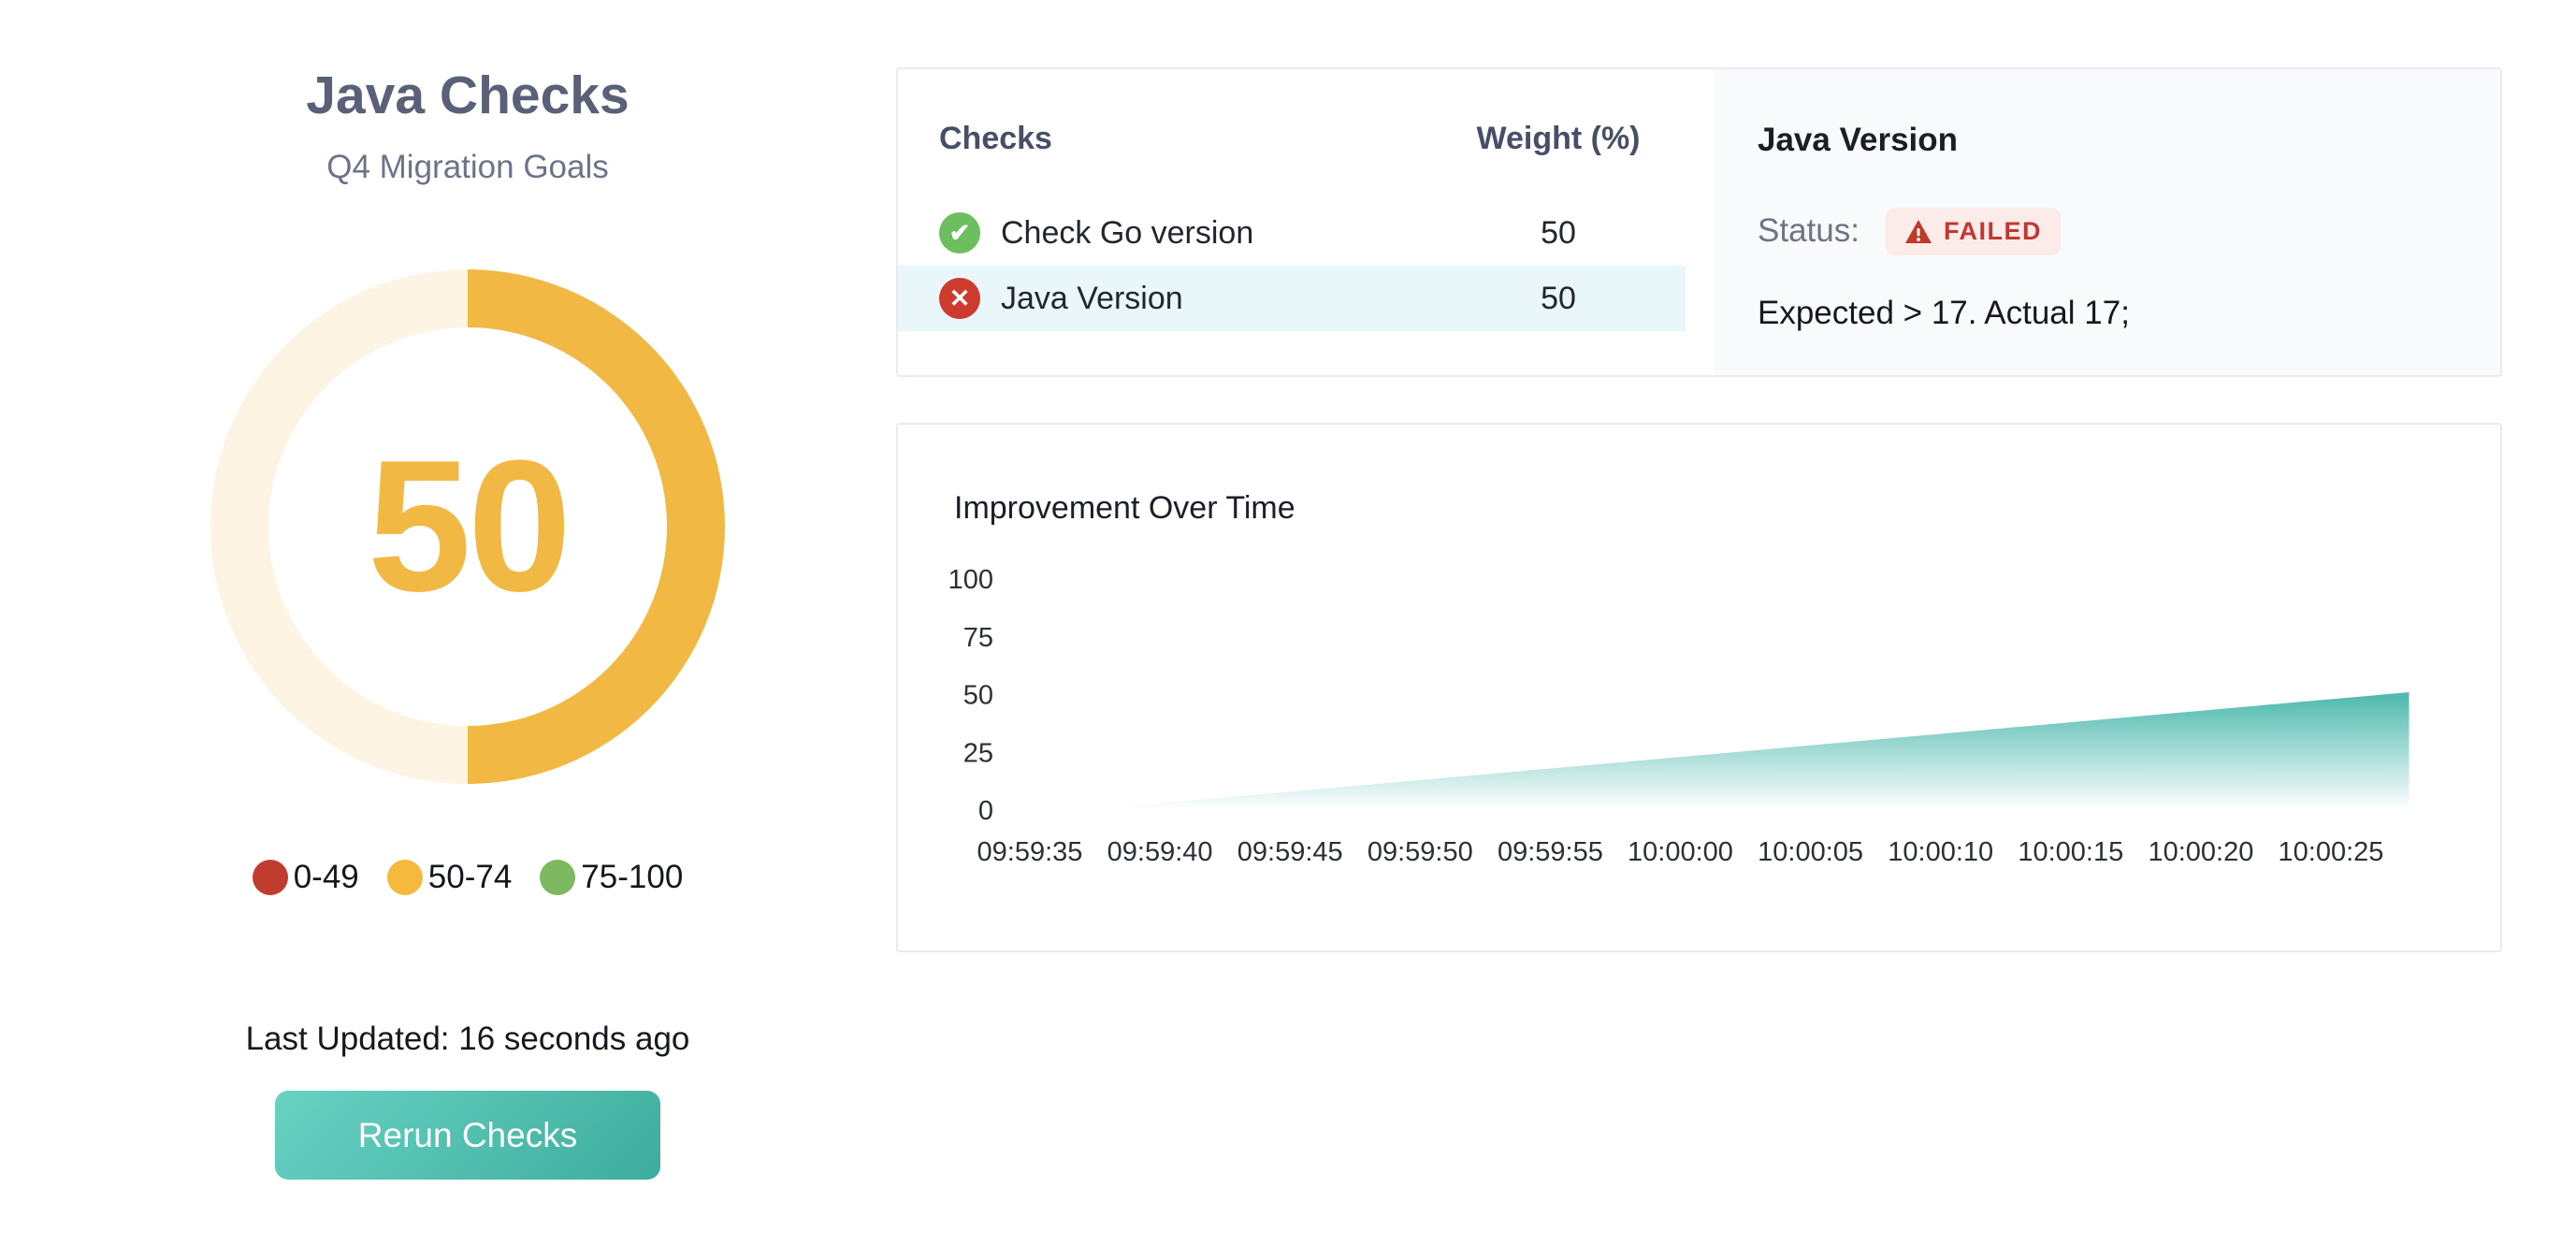 The height and width of the screenshot is (1246, 2576). What do you see at coordinates (1290, 852) in the screenshot?
I see `x-axis-tick: 09:59:45` at bounding box center [1290, 852].